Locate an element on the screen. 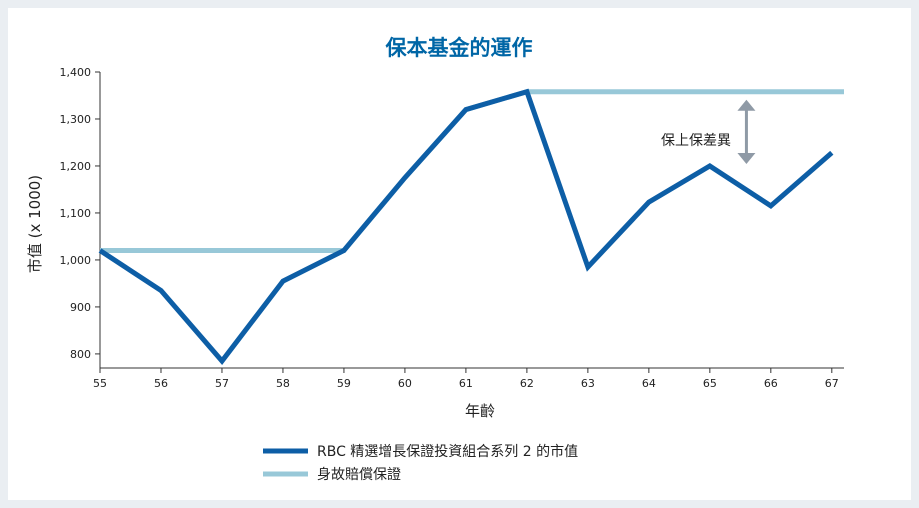  legend-label-death-benefit: 身故賠償保證 is located at coordinates (359, 474).